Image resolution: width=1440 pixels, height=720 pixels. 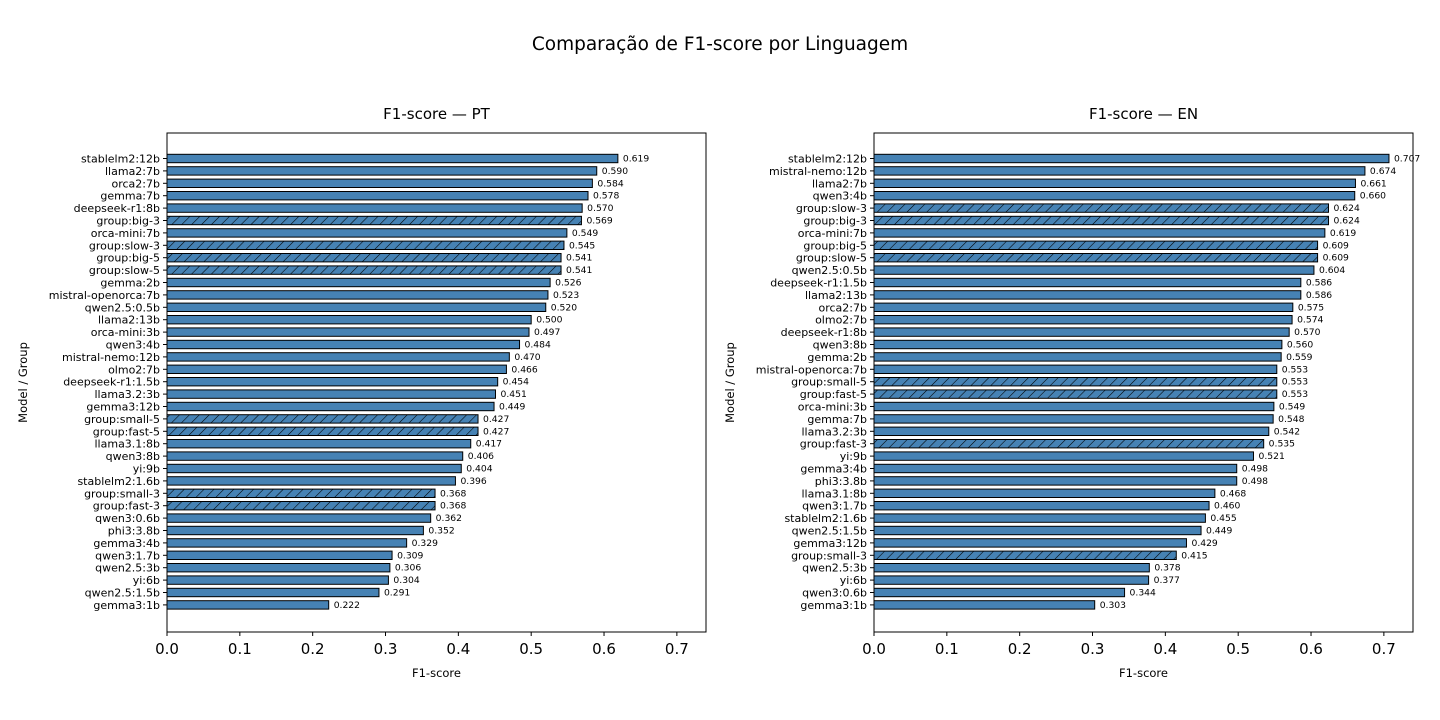 What do you see at coordinates (146, 469) in the screenshot?
I see `y-tick-label: yi:9b` at bounding box center [146, 469].